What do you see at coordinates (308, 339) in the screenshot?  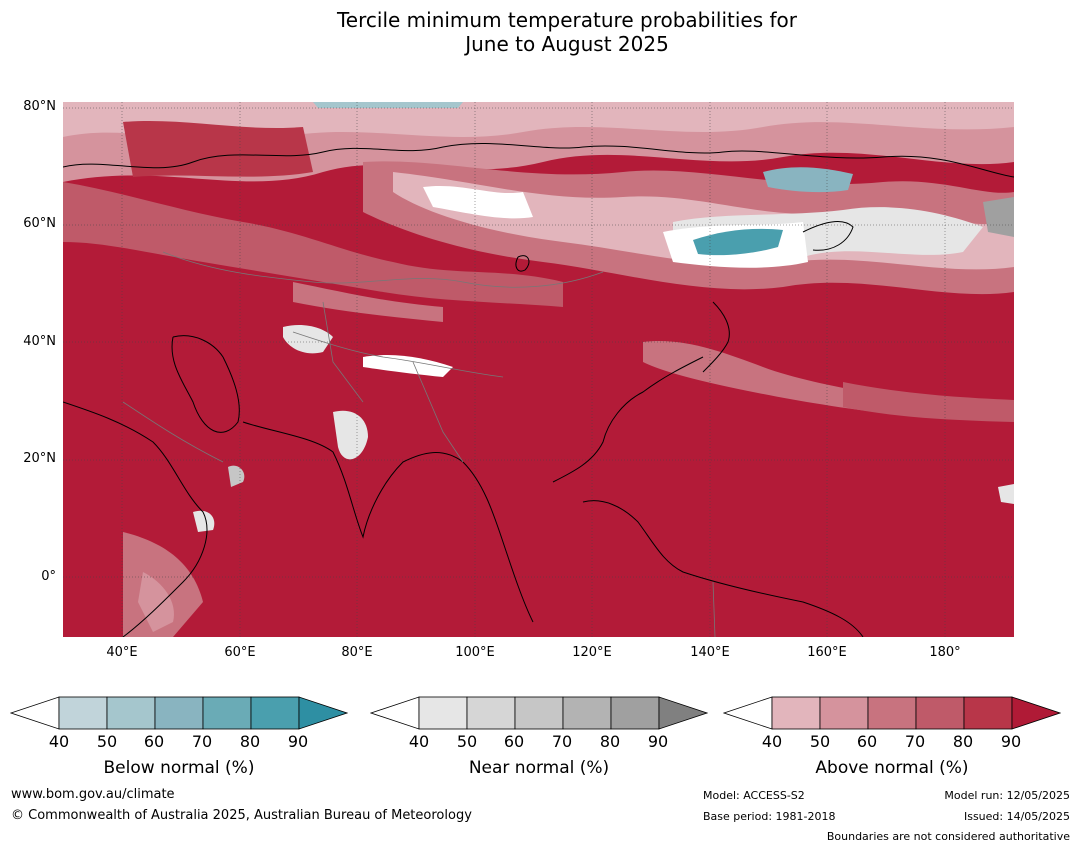 I see `near-normal-tianshan` at bounding box center [308, 339].